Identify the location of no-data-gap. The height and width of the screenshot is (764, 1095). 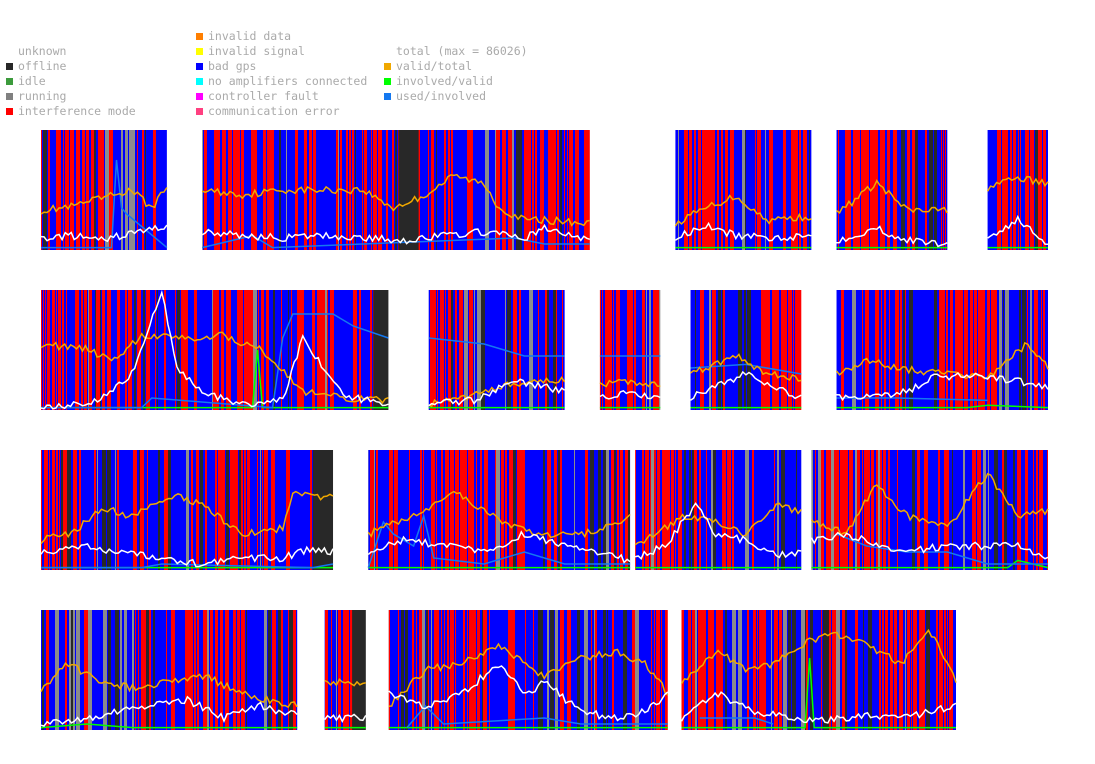
(675, 350).